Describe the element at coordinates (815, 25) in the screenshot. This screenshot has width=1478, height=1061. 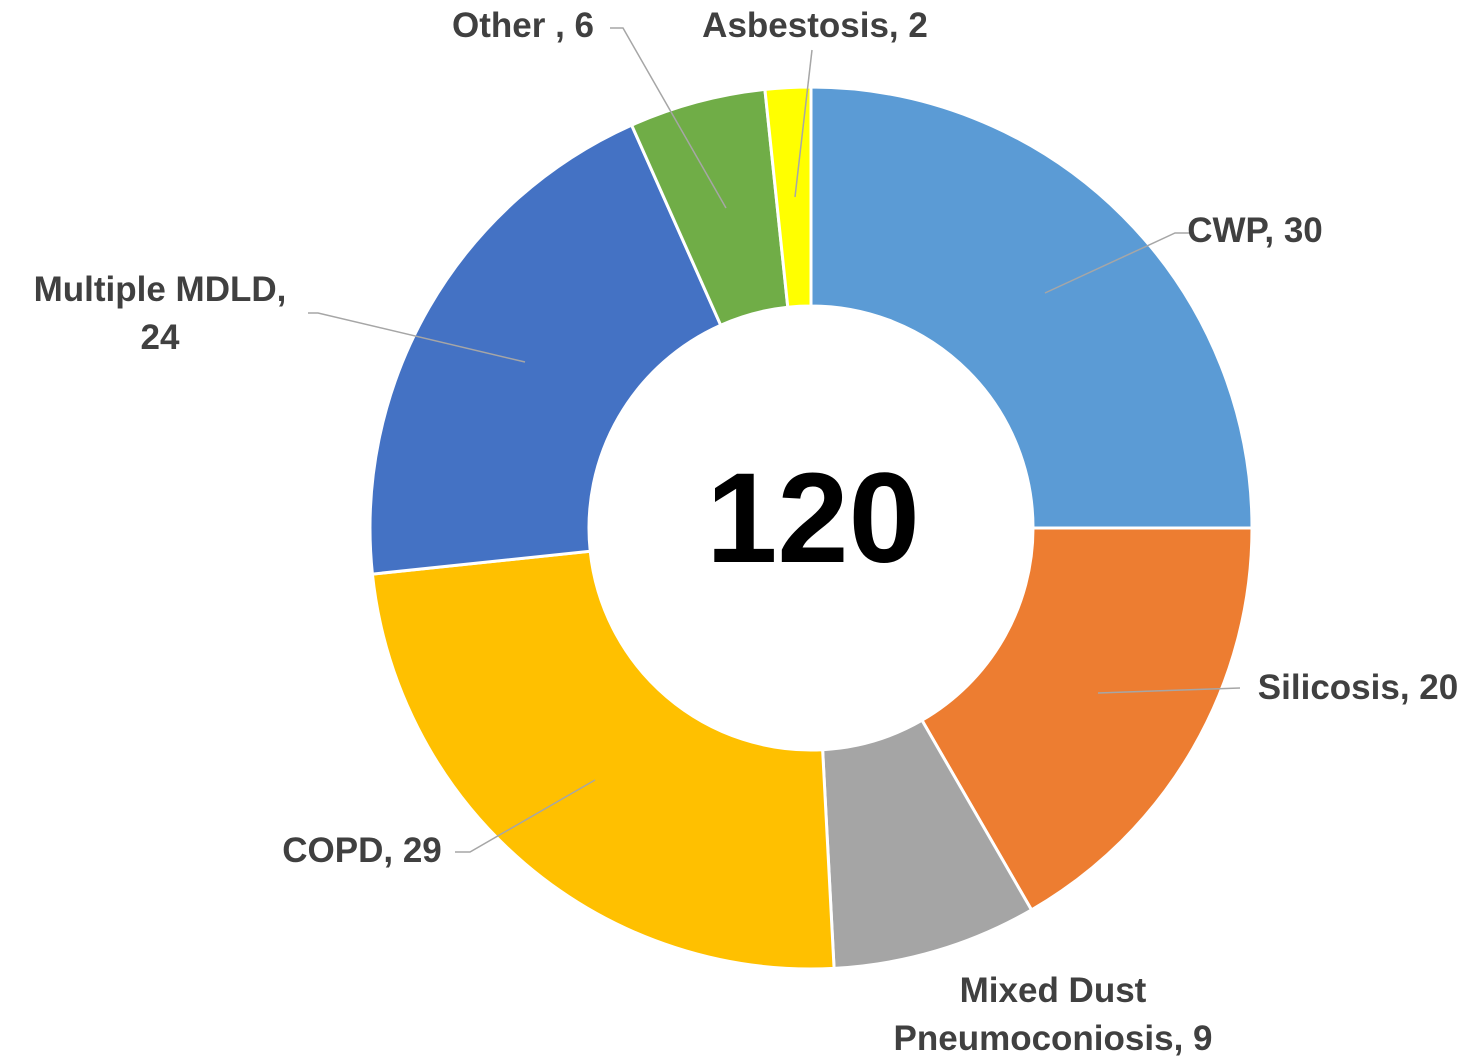
I see `data-label: Asbestosis, 2` at that location.